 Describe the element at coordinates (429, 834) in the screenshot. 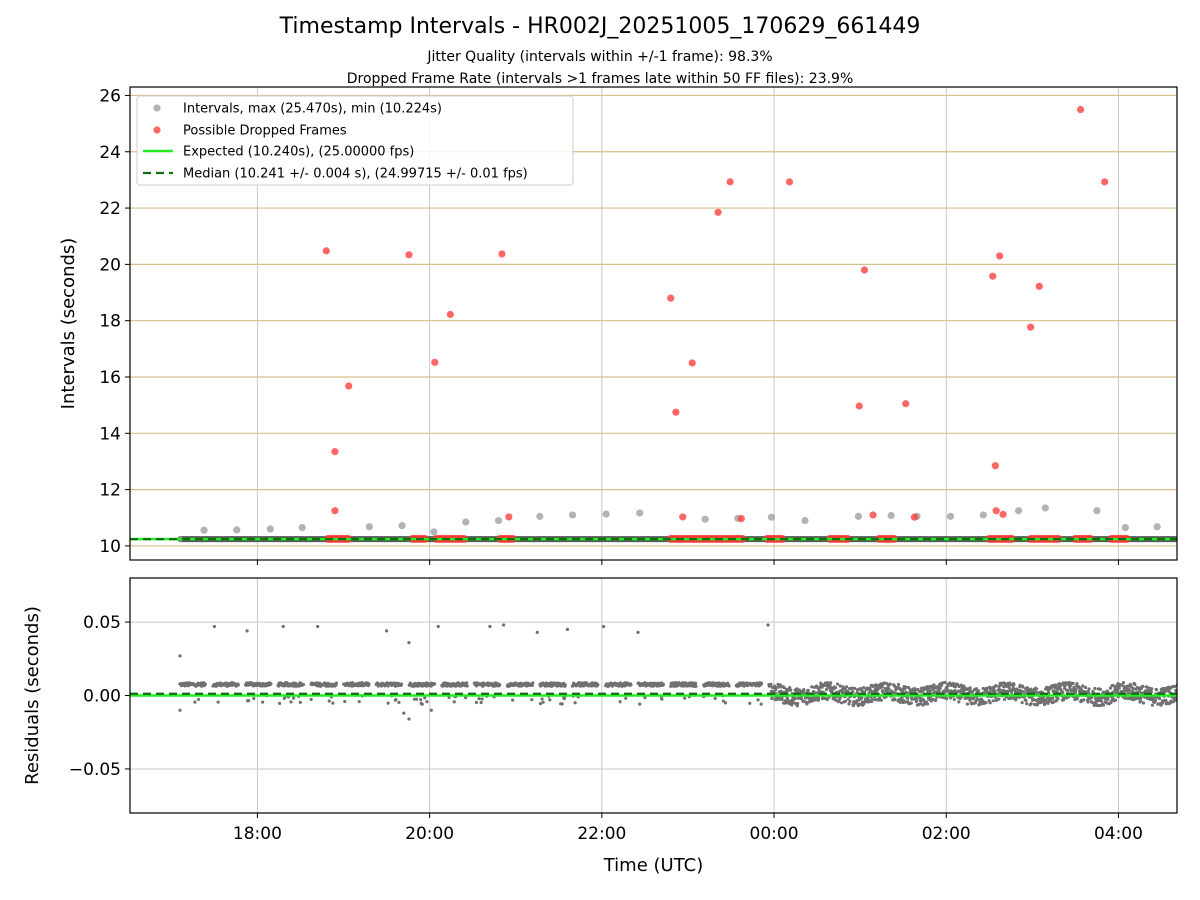

I see `x-tick-label: 20:00` at that location.